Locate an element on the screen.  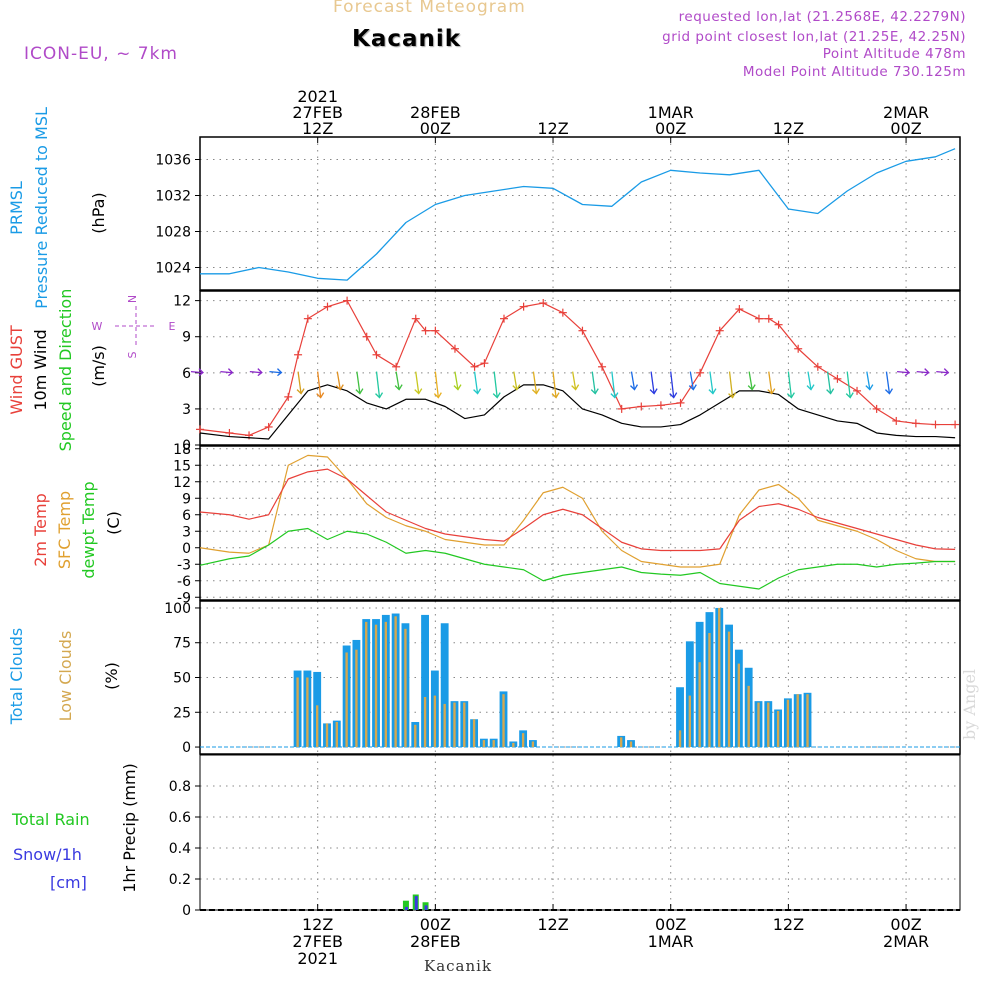
compass-s: S is located at coordinates (132, 354).